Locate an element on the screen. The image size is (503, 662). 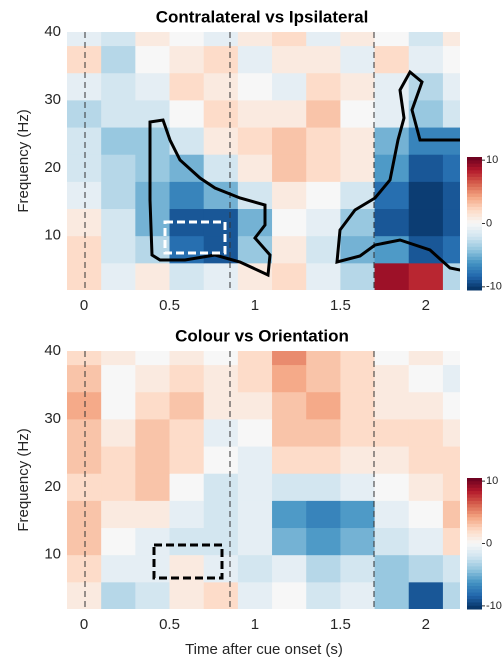
colorbar-tick-label: -10 is located at coordinates (494, 287).